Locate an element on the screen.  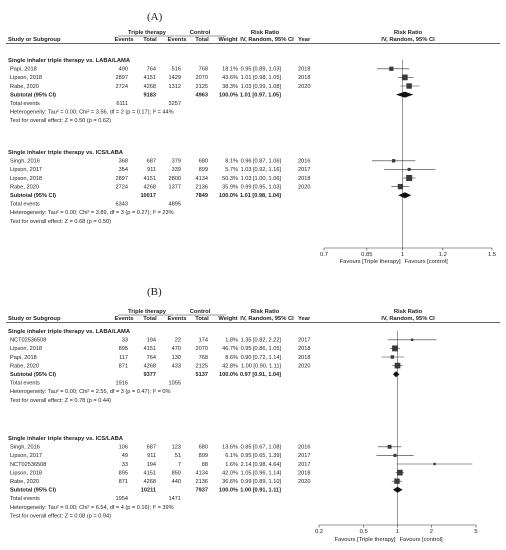
risk-ratio-ci: 0.95 [0.65, 1.39] is located at coordinates (261, 456).